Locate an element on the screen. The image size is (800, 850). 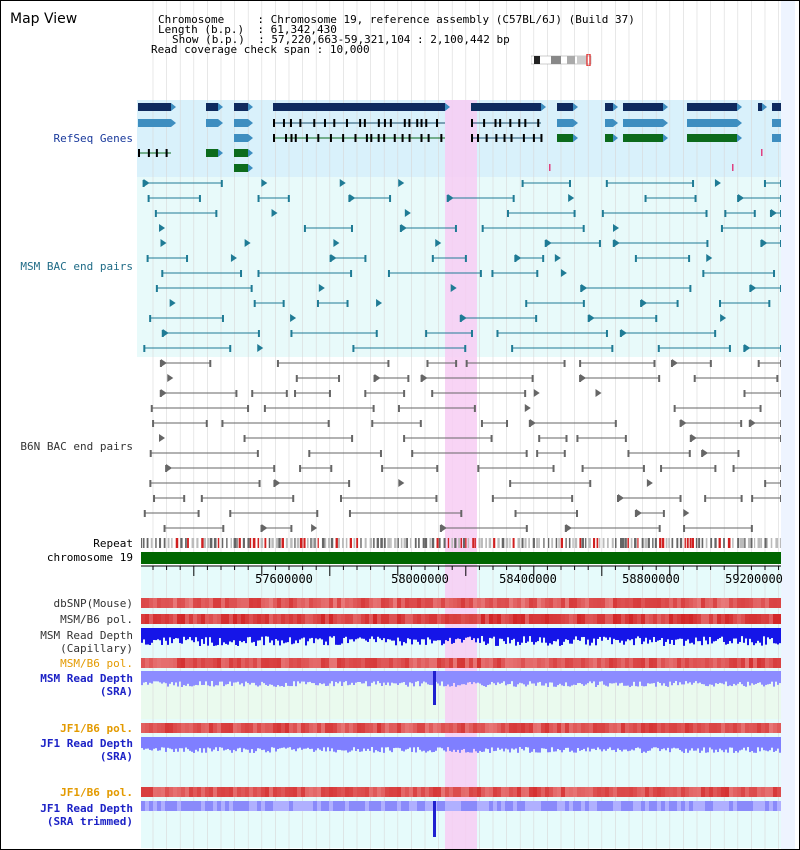
refseq-genes-track is located at coordinates (462, 137).